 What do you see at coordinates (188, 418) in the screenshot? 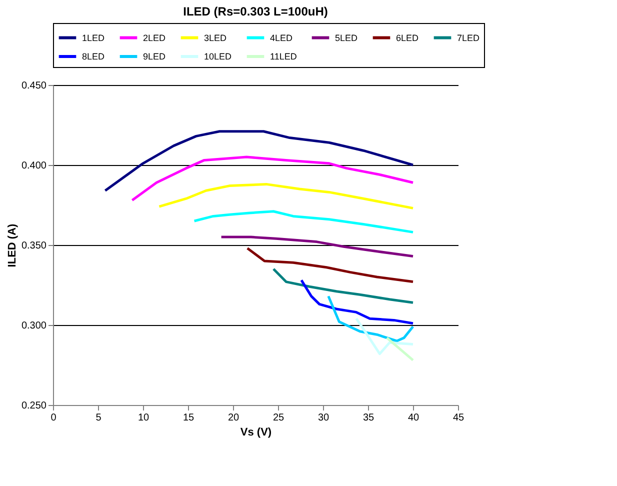
I see `x-tick-label: 15` at bounding box center [188, 418].